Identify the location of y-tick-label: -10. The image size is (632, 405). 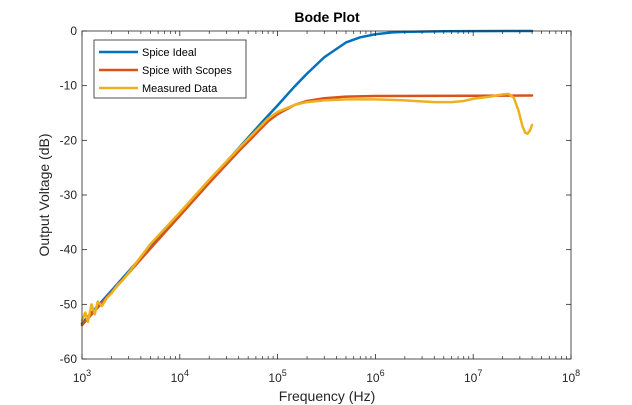
(69, 86).